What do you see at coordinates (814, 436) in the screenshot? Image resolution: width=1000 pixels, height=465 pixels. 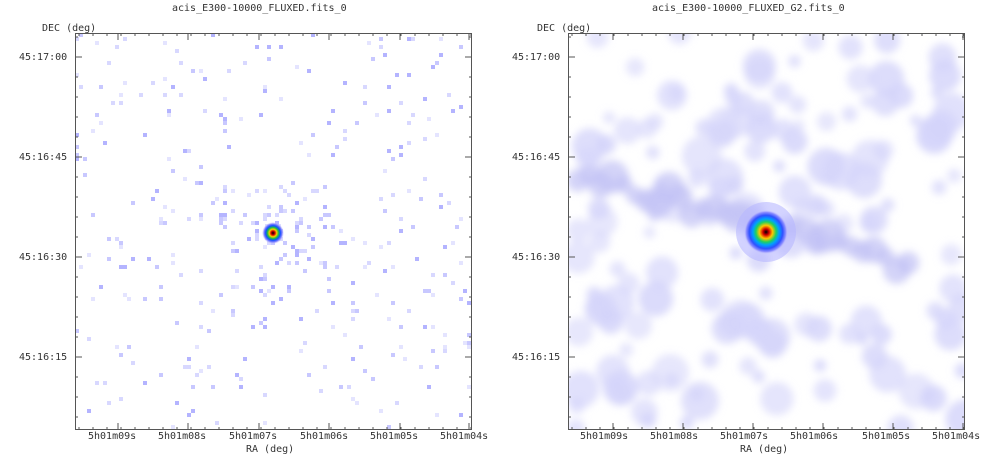 I see `right-x-tick-label: 5h01m06s` at bounding box center [814, 436].